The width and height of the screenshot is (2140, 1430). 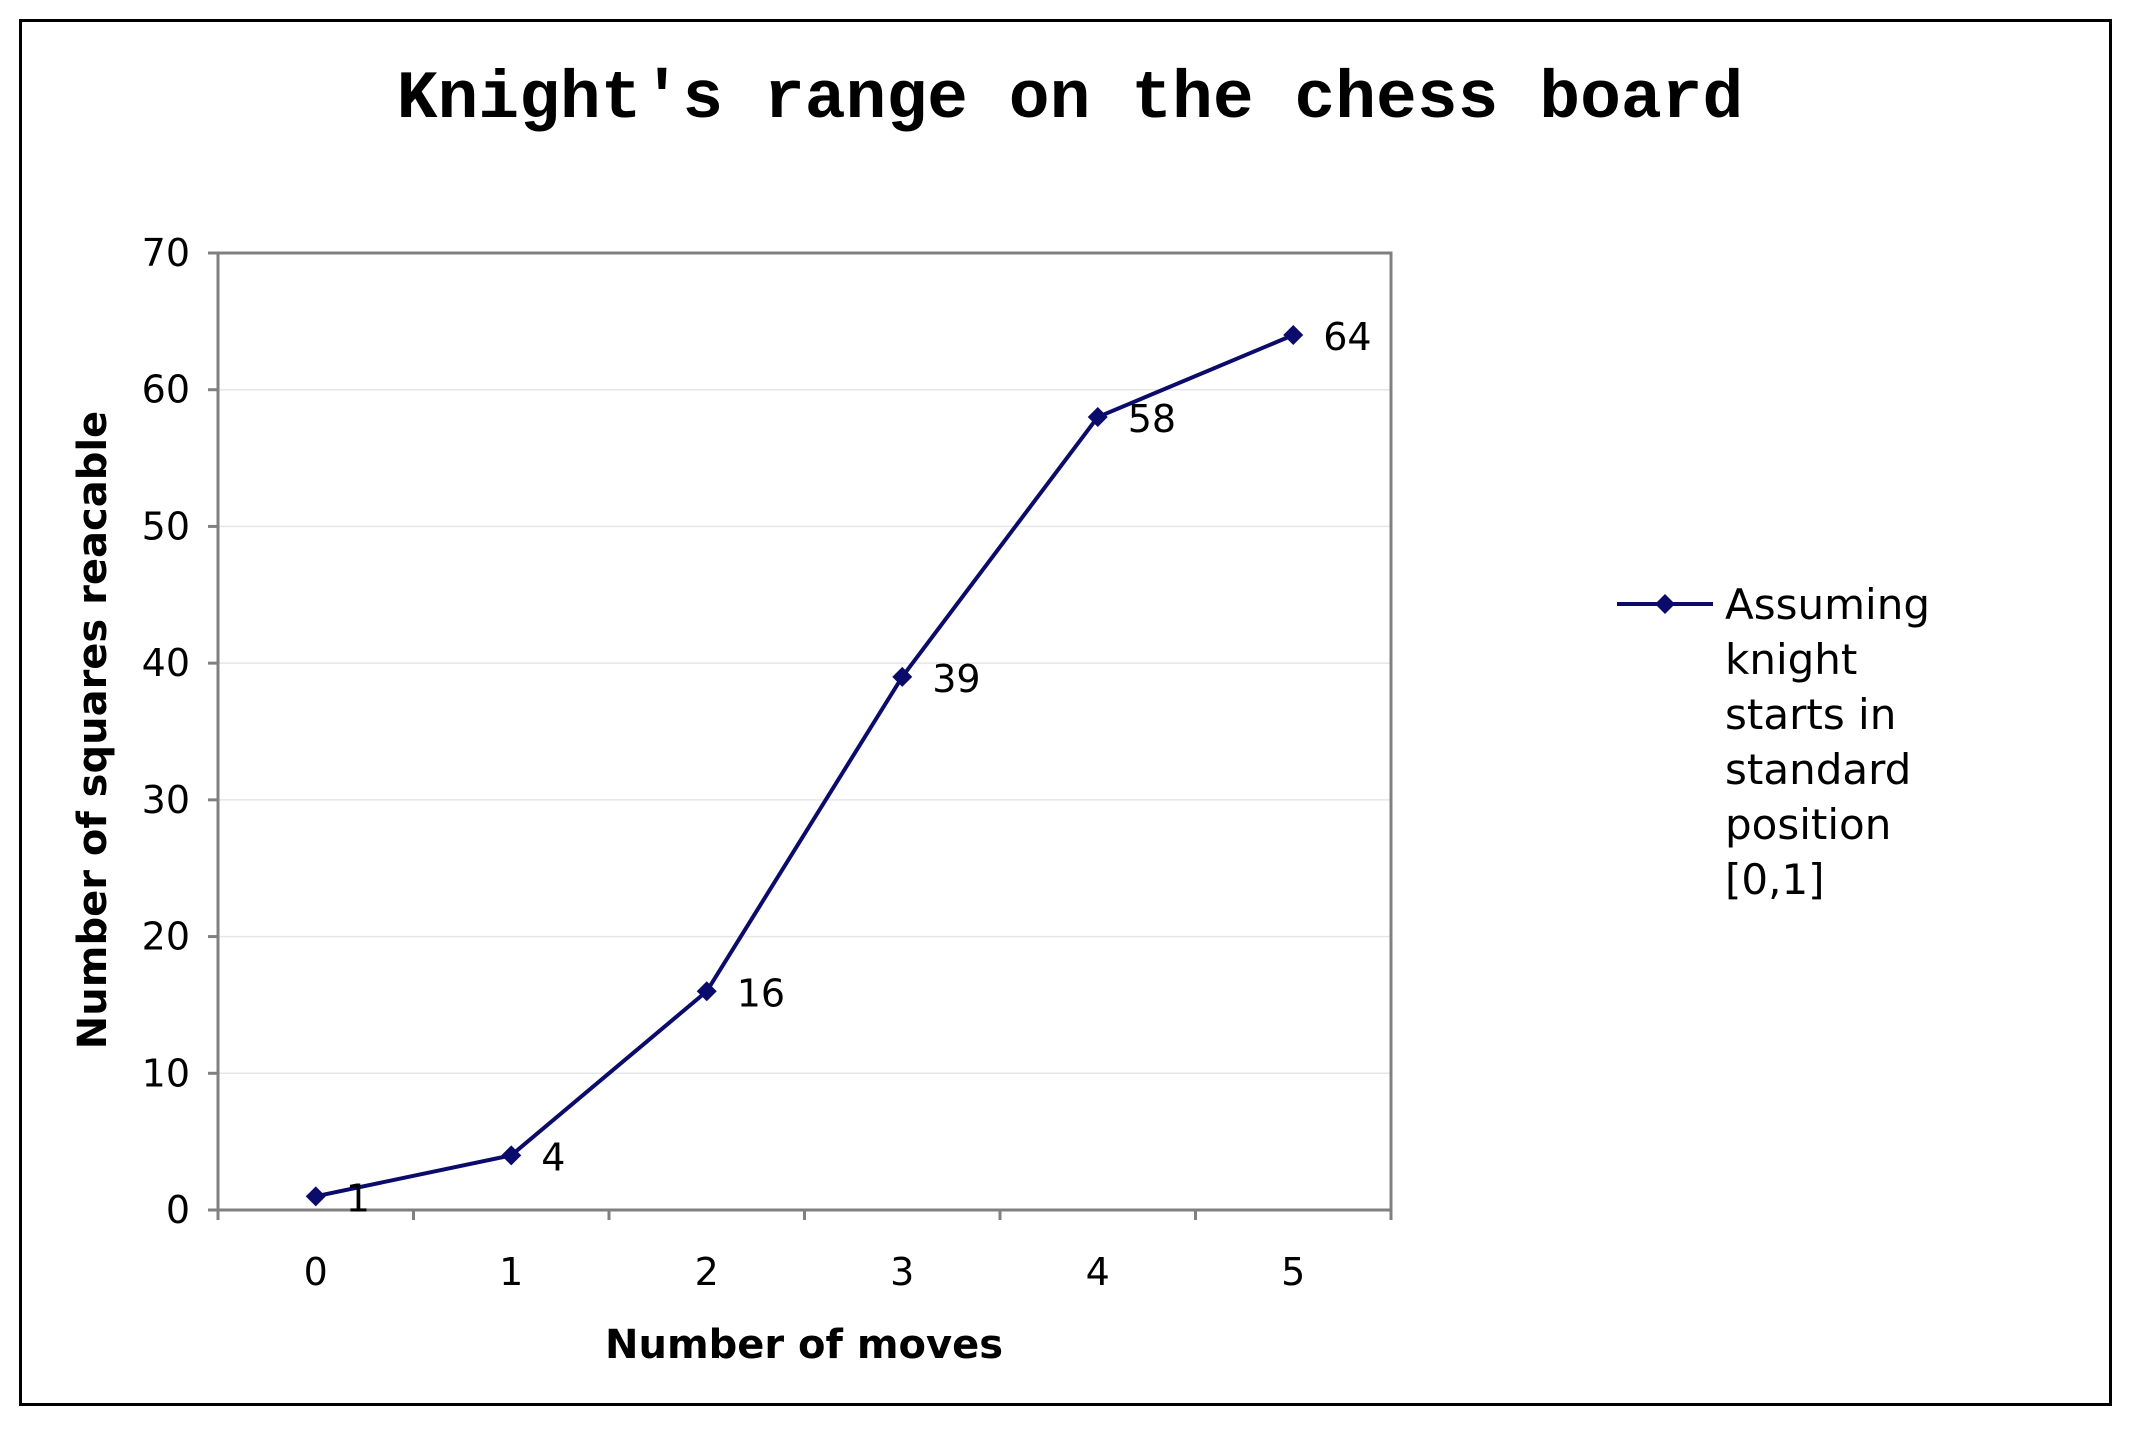 What do you see at coordinates (1818, 769) in the screenshot?
I see `legend-label: standard` at bounding box center [1818, 769].